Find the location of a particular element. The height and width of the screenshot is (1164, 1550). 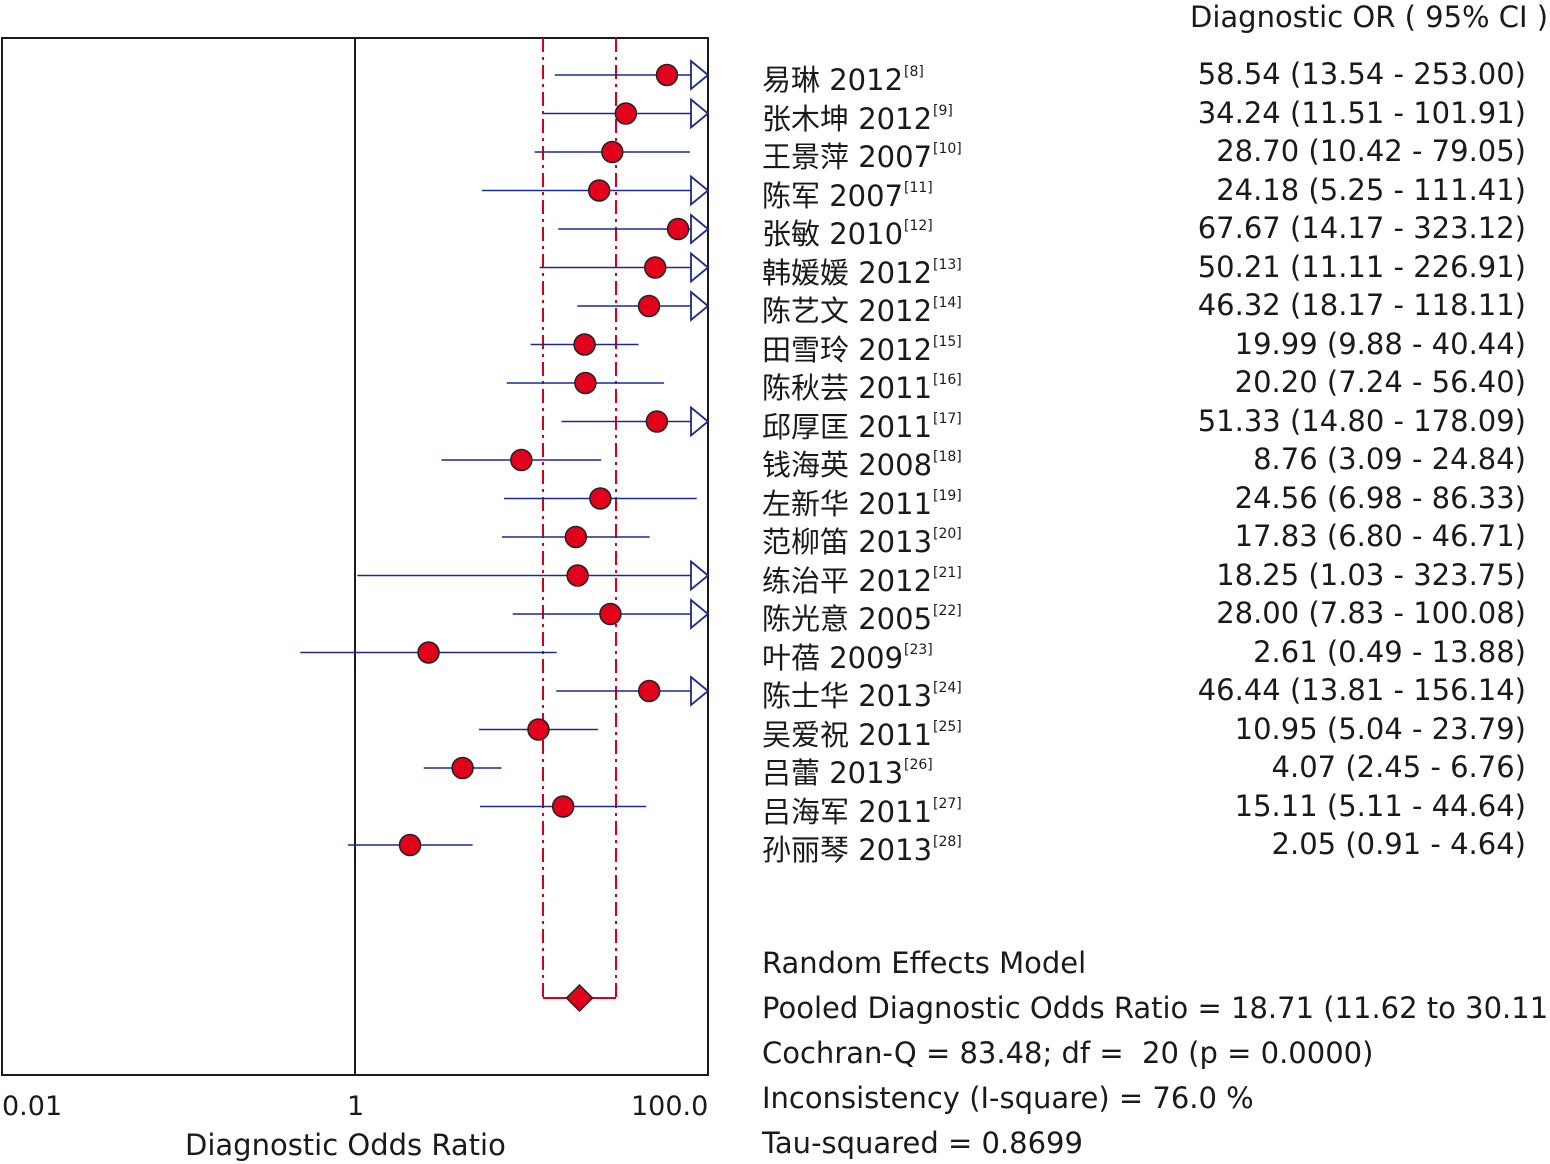

study-label: 田雪玲 2012[15] is located at coordinates (862, 348).